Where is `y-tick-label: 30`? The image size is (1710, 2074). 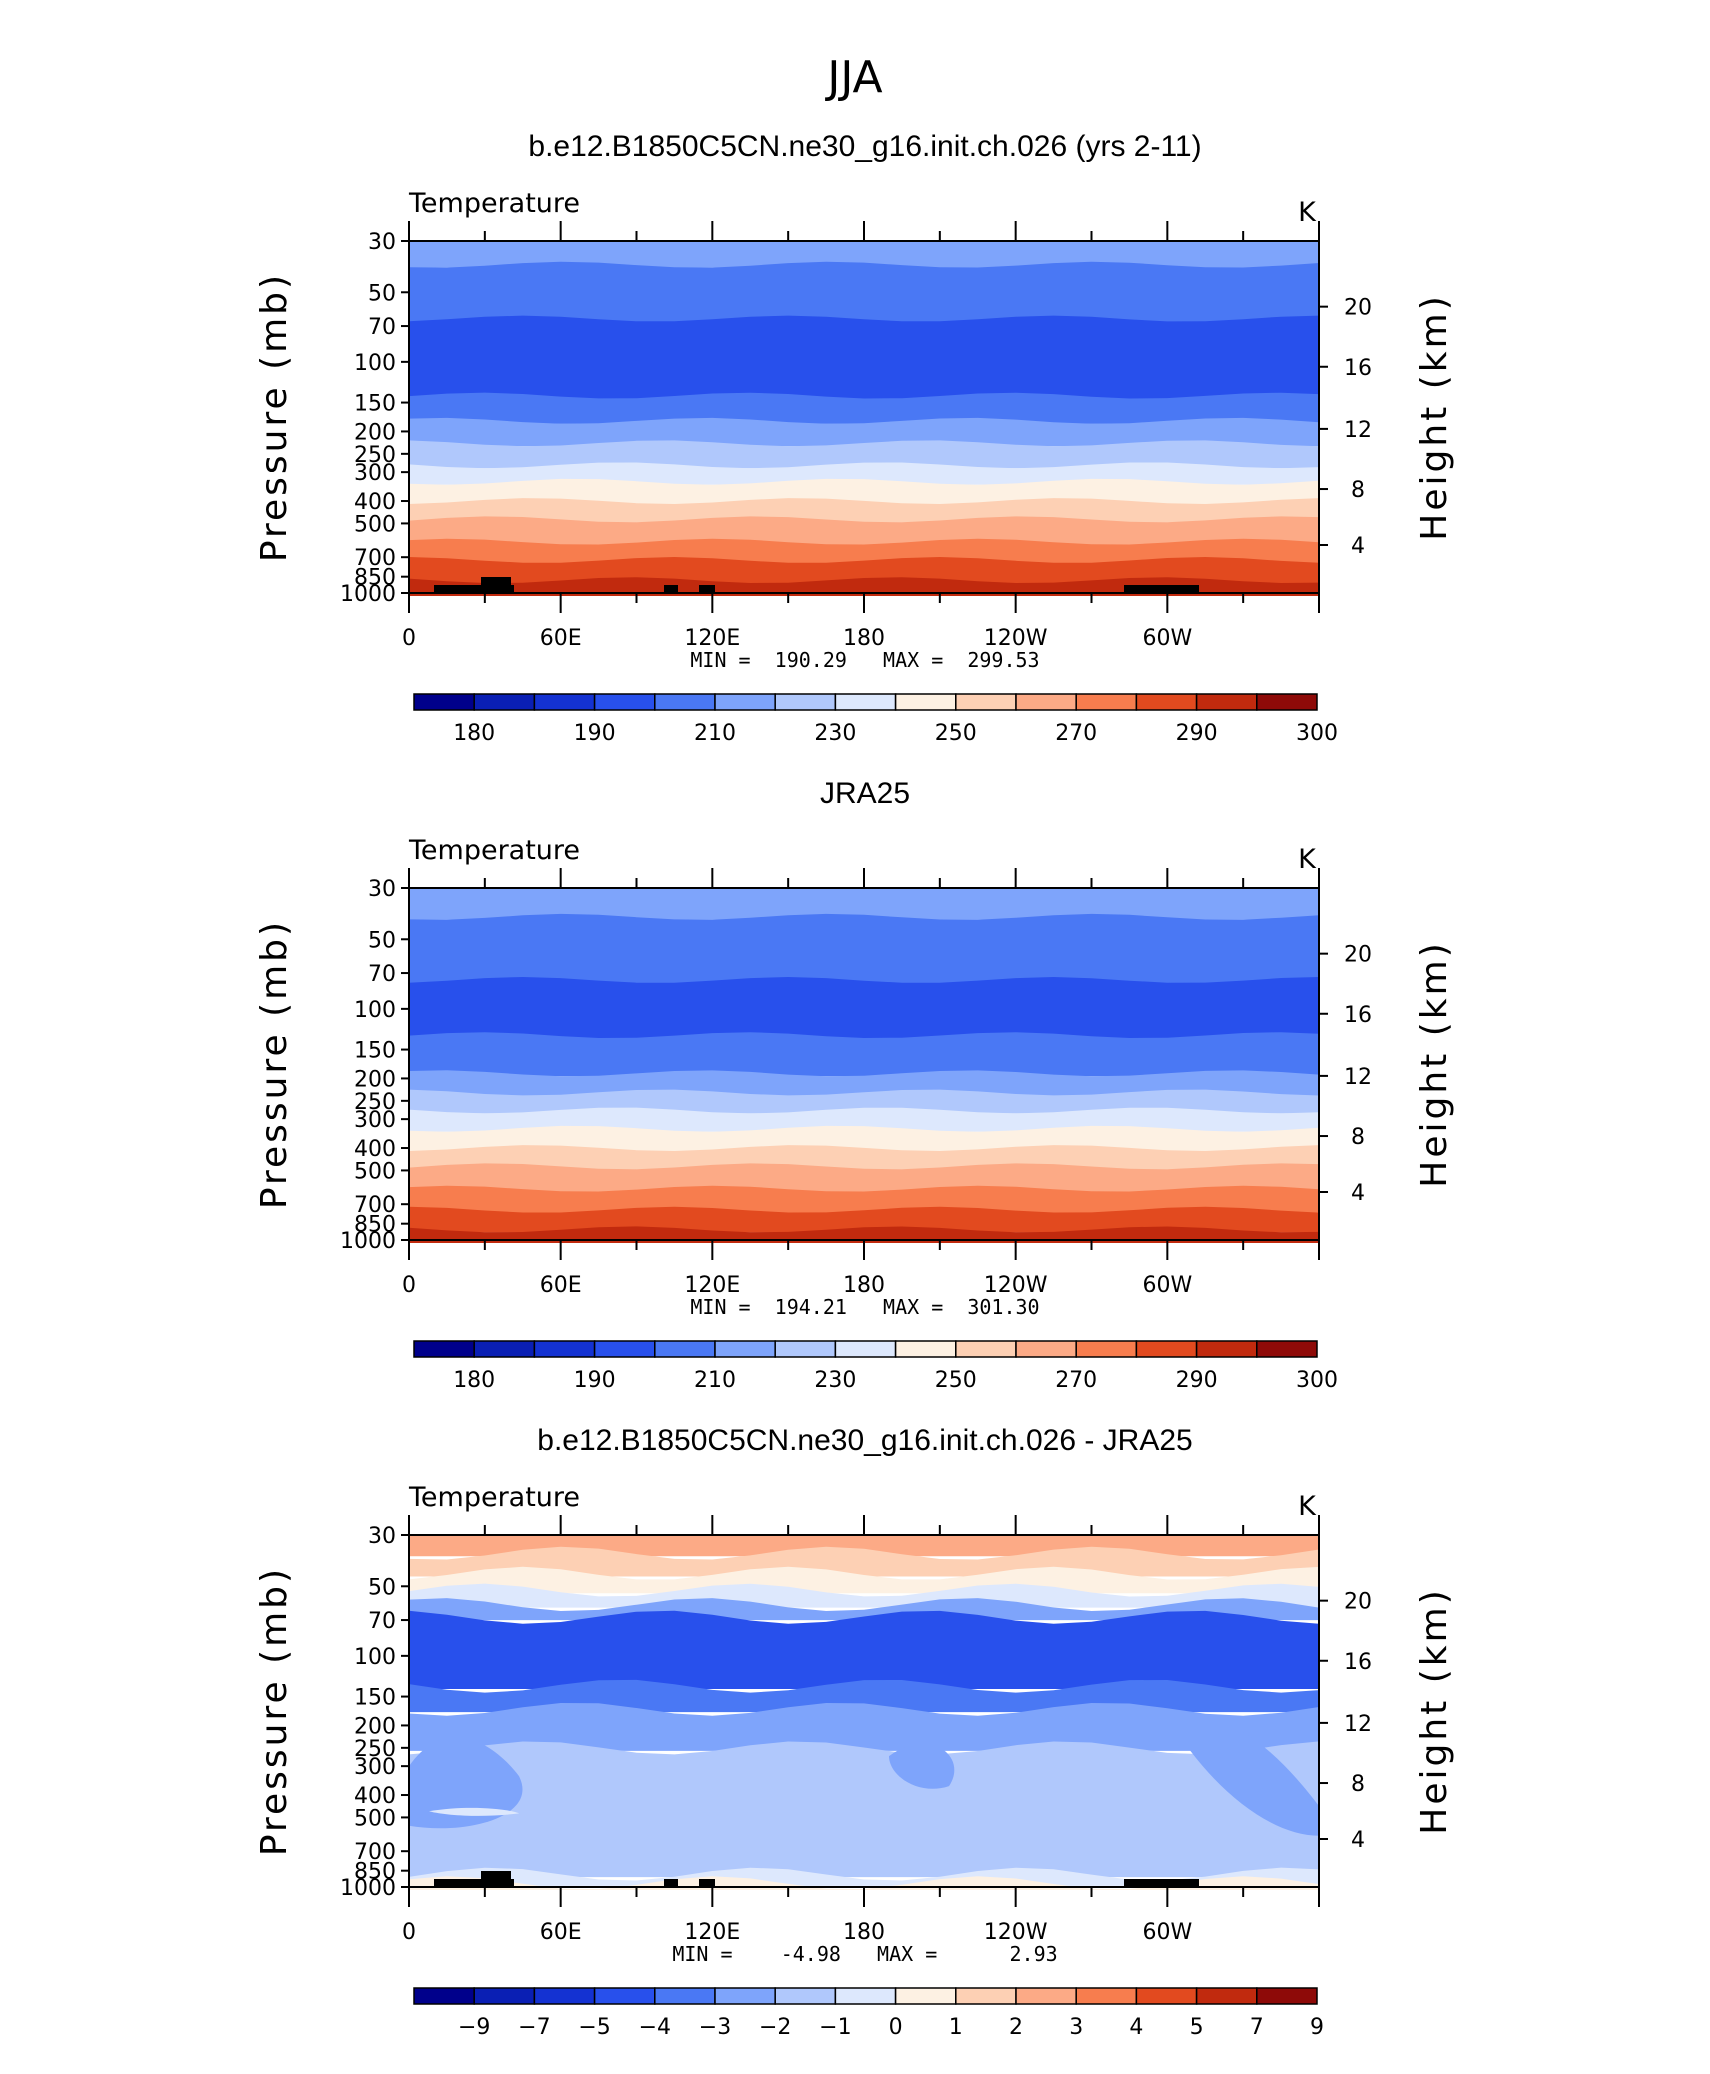 y-tick-label: 30 is located at coordinates (382, 242).